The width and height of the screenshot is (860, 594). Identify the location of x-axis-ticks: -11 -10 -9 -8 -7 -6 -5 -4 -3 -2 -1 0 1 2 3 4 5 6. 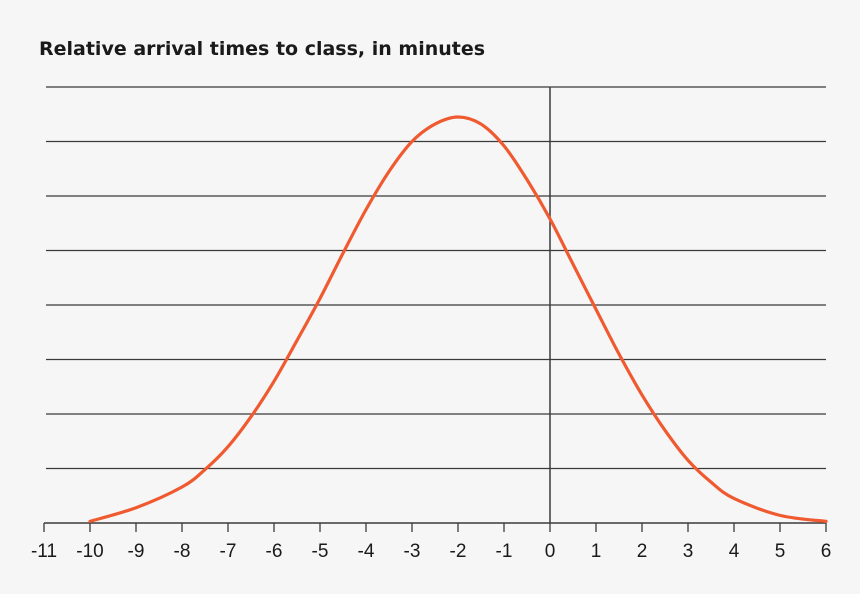
(431, 542).